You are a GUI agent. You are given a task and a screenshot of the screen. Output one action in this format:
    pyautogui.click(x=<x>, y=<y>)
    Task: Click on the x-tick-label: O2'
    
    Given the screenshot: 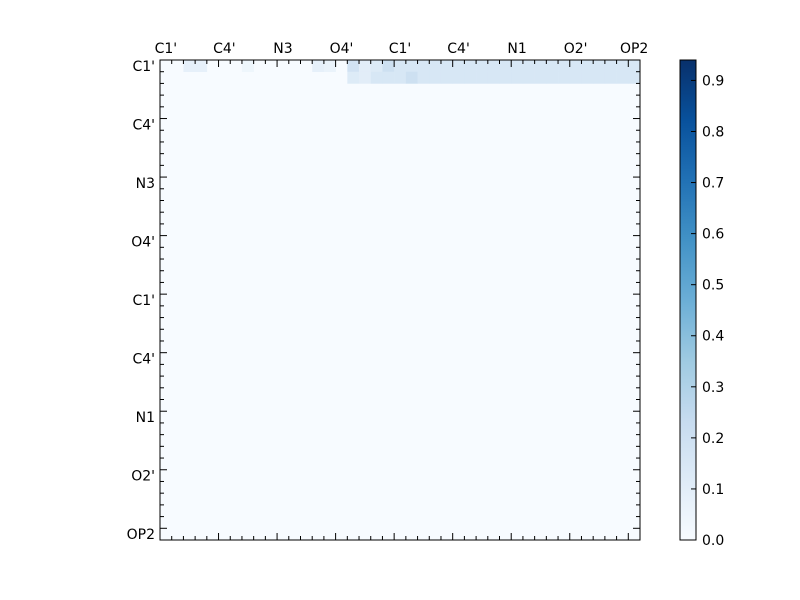 What is the action you would take?
    pyautogui.click(x=576, y=49)
    